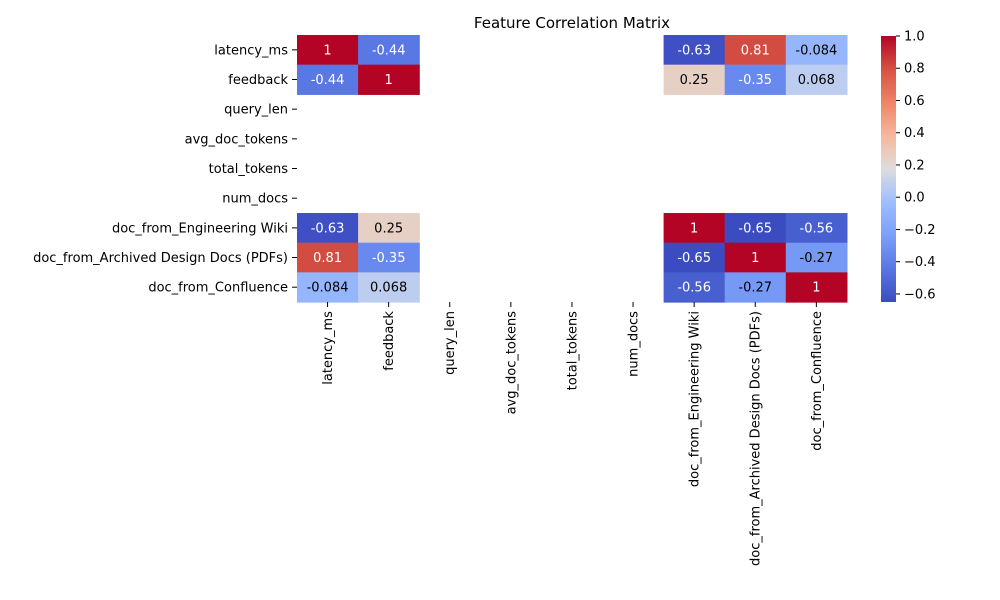 The image size is (1000, 600). What do you see at coordinates (255, 199) in the screenshot?
I see `y-tick-label: num_docs` at bounding box center [255, 199].